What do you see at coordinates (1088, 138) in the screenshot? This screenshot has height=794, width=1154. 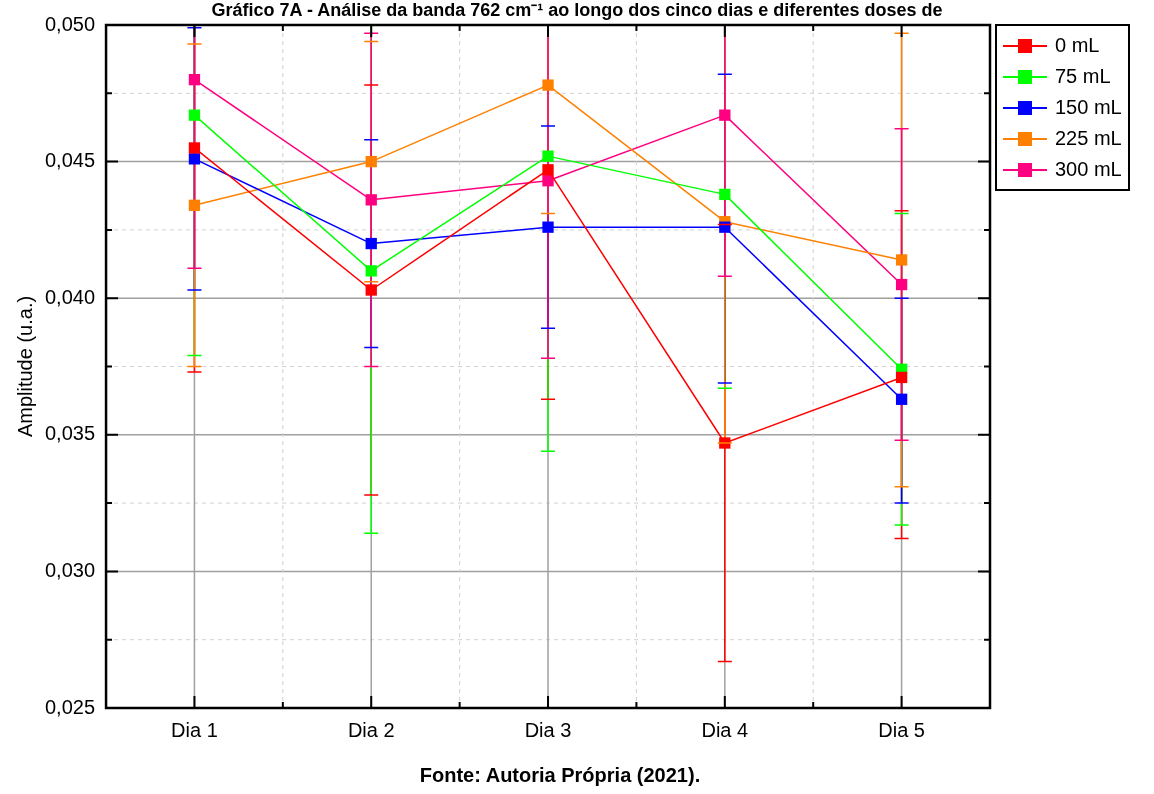 I see `legend-label: 225 mL` at bounding box center [1088, 138].